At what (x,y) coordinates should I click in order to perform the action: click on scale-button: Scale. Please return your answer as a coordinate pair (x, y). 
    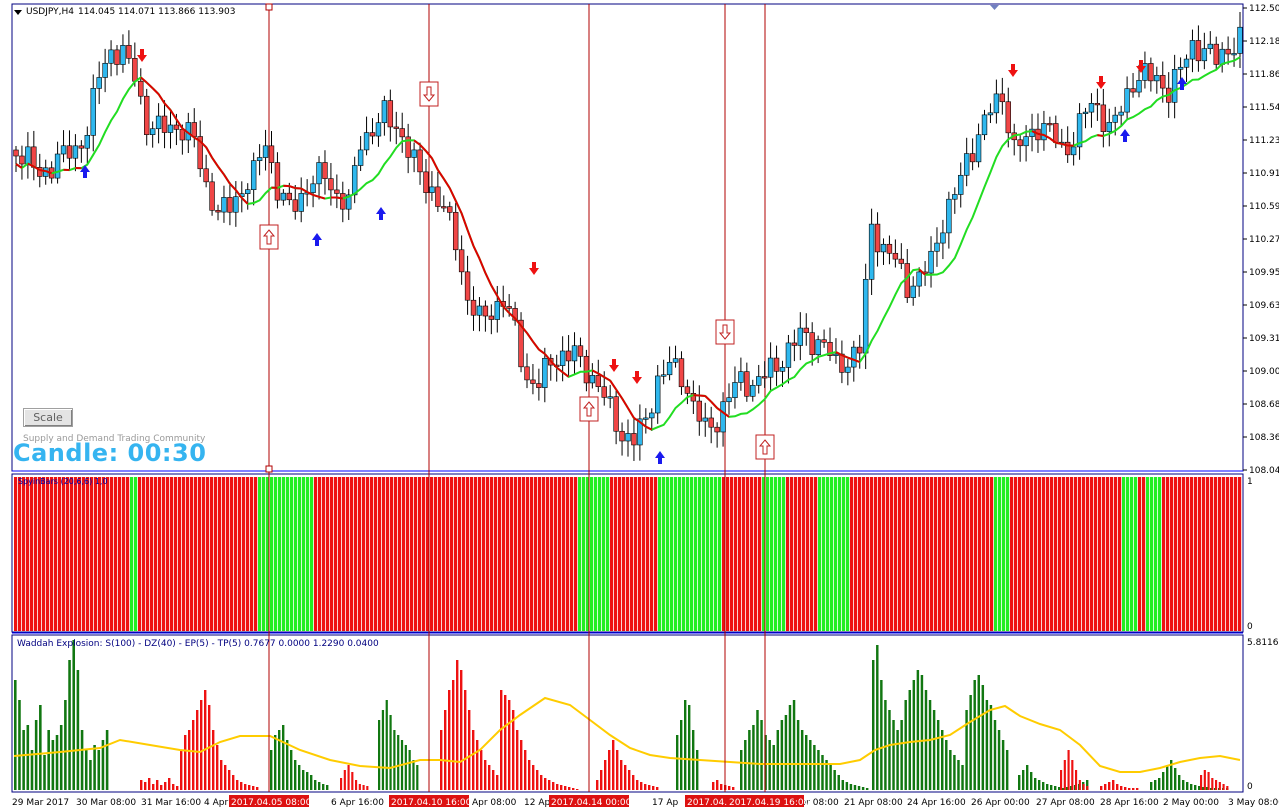
    Looking at the image, I should click on (48, 417).